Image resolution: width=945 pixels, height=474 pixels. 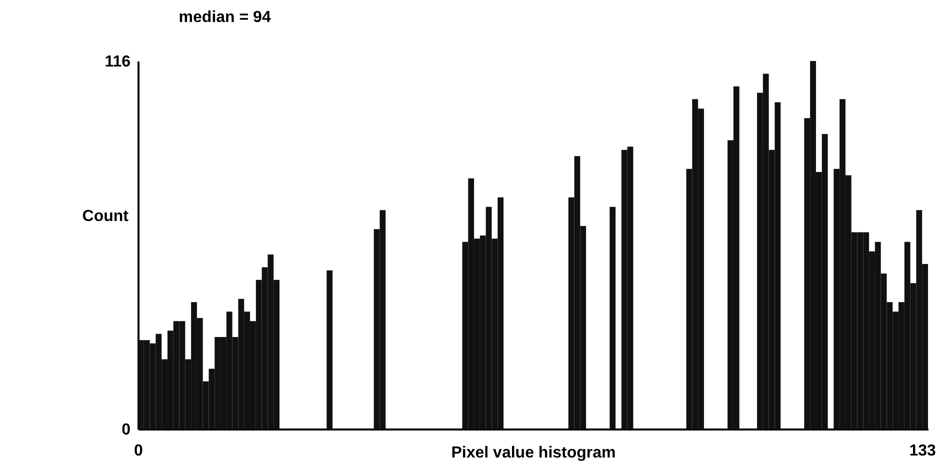 I want to click on x-axis-title: Pixel value histogram, so click(x=533, y=453).